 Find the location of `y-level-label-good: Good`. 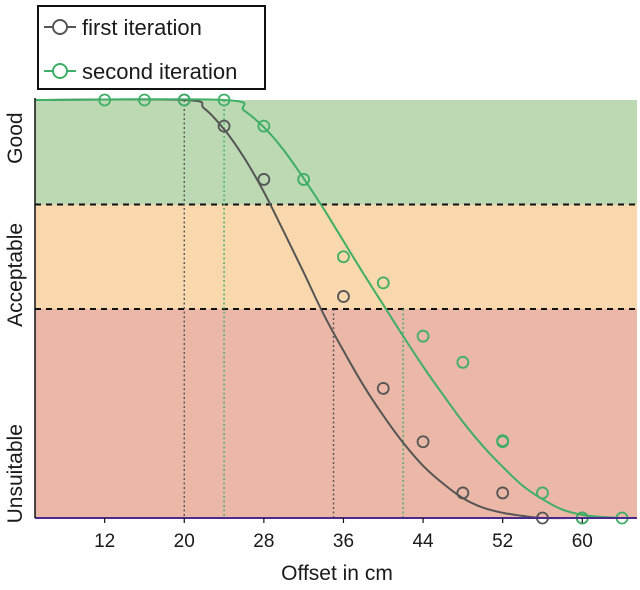

y-level-label-good: Good is located at coordinates (15, 137).